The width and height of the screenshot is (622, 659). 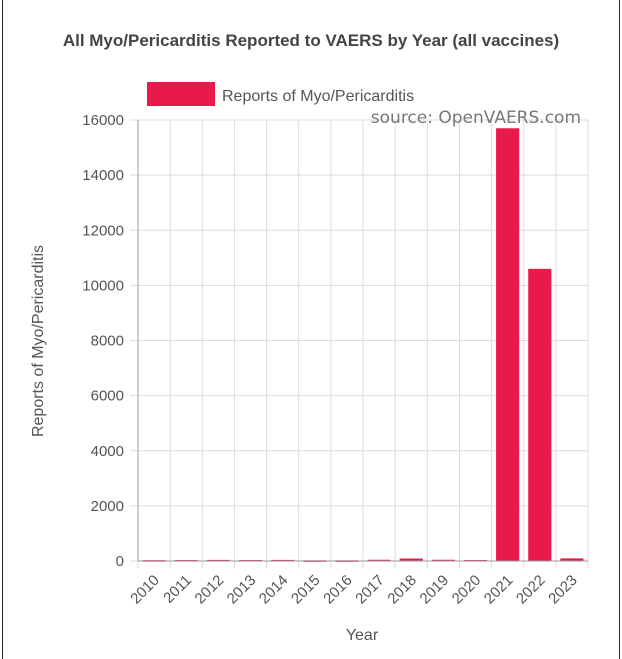 I want to click on x-tick-label: 2017, so click(x=370, y=590).